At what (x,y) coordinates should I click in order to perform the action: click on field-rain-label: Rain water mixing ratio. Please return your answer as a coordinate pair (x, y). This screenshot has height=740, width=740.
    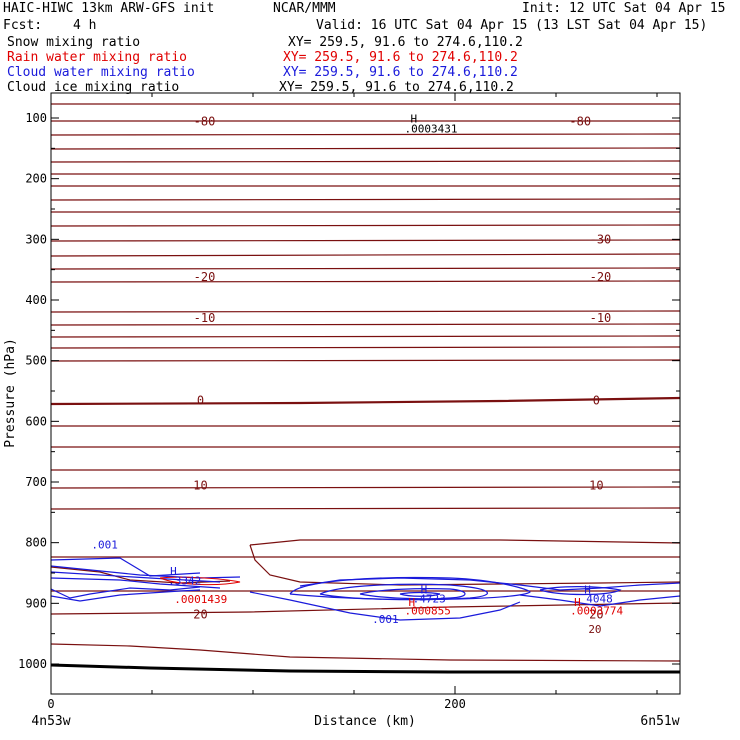
    Looking at the image, I should click on (97, 57).